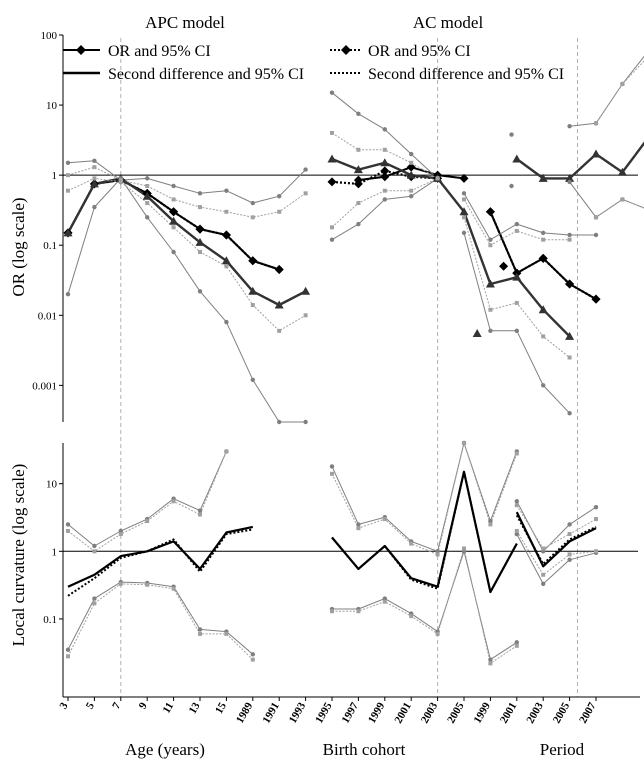 The image size is (644, 763). Describe the element at coordinates (477, 332) in the screenshot. I see `top-point-standalone-triangle` at that location.